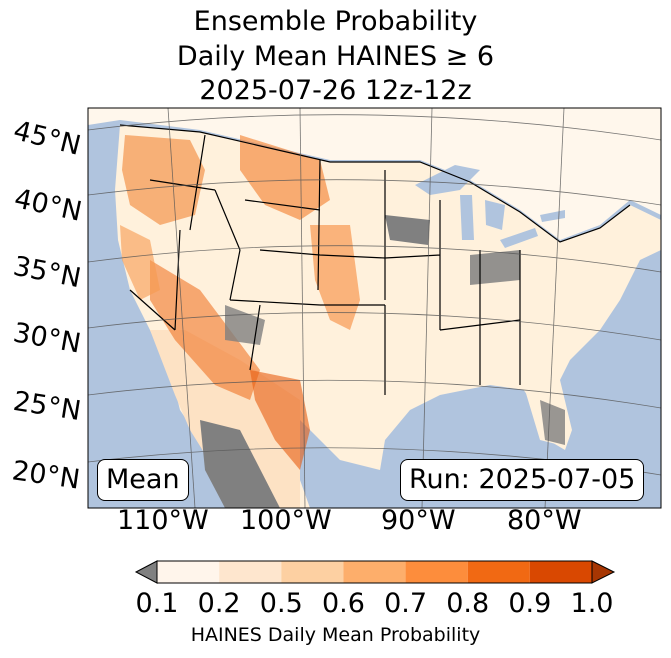 This screenshot has width=671, height=658. What do you see at coordinates (407, 230) in the screenshot?
I see `missing-region-midwest` at bounding box center [407, 230].